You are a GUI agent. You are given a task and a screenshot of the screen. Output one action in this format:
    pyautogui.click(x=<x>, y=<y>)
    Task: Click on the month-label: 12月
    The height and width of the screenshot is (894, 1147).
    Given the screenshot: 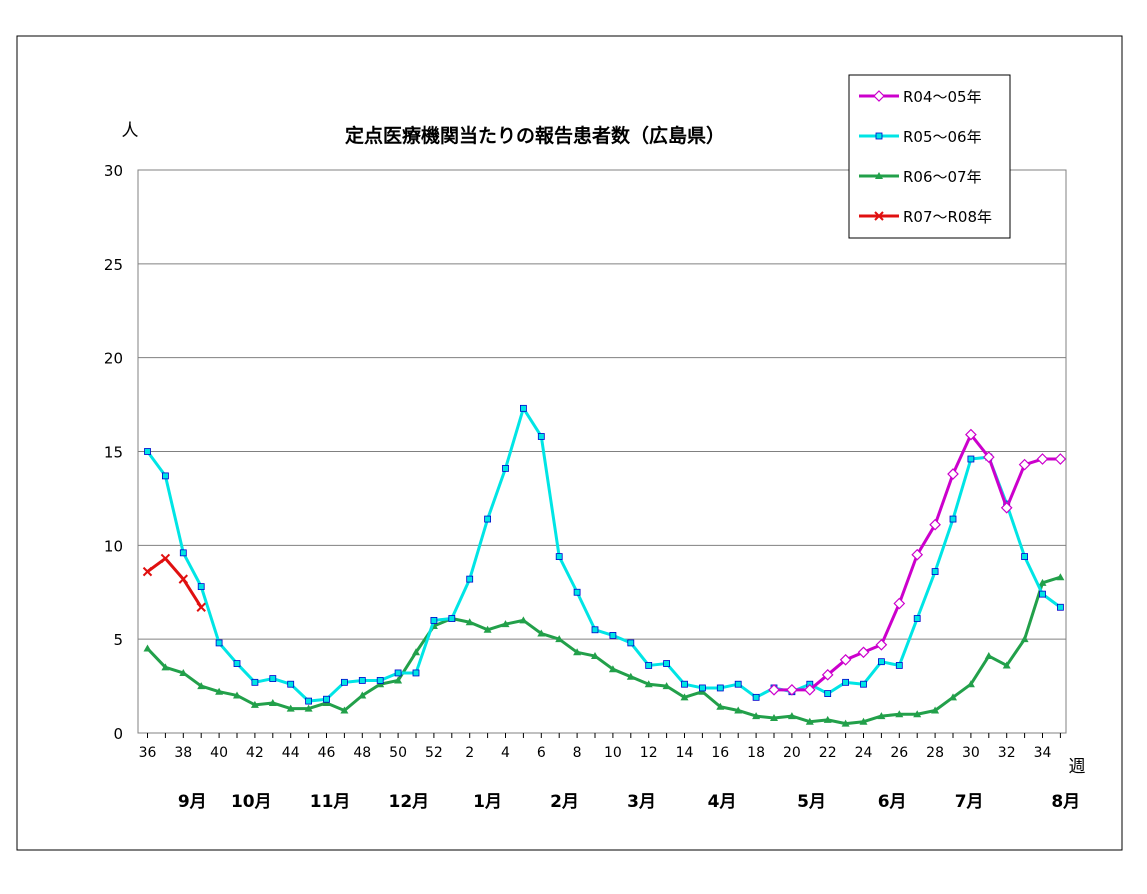 What is the action you would take?
    pyautogui.click(x=409, y=802)
    